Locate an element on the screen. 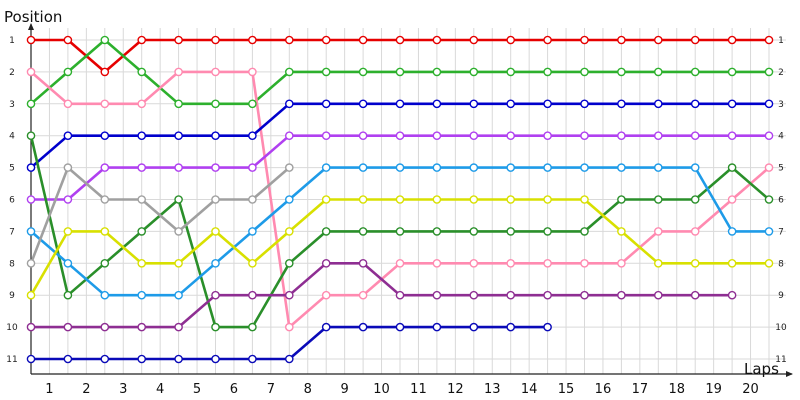  x-axis-arrow is located at coordinates (789, 374).